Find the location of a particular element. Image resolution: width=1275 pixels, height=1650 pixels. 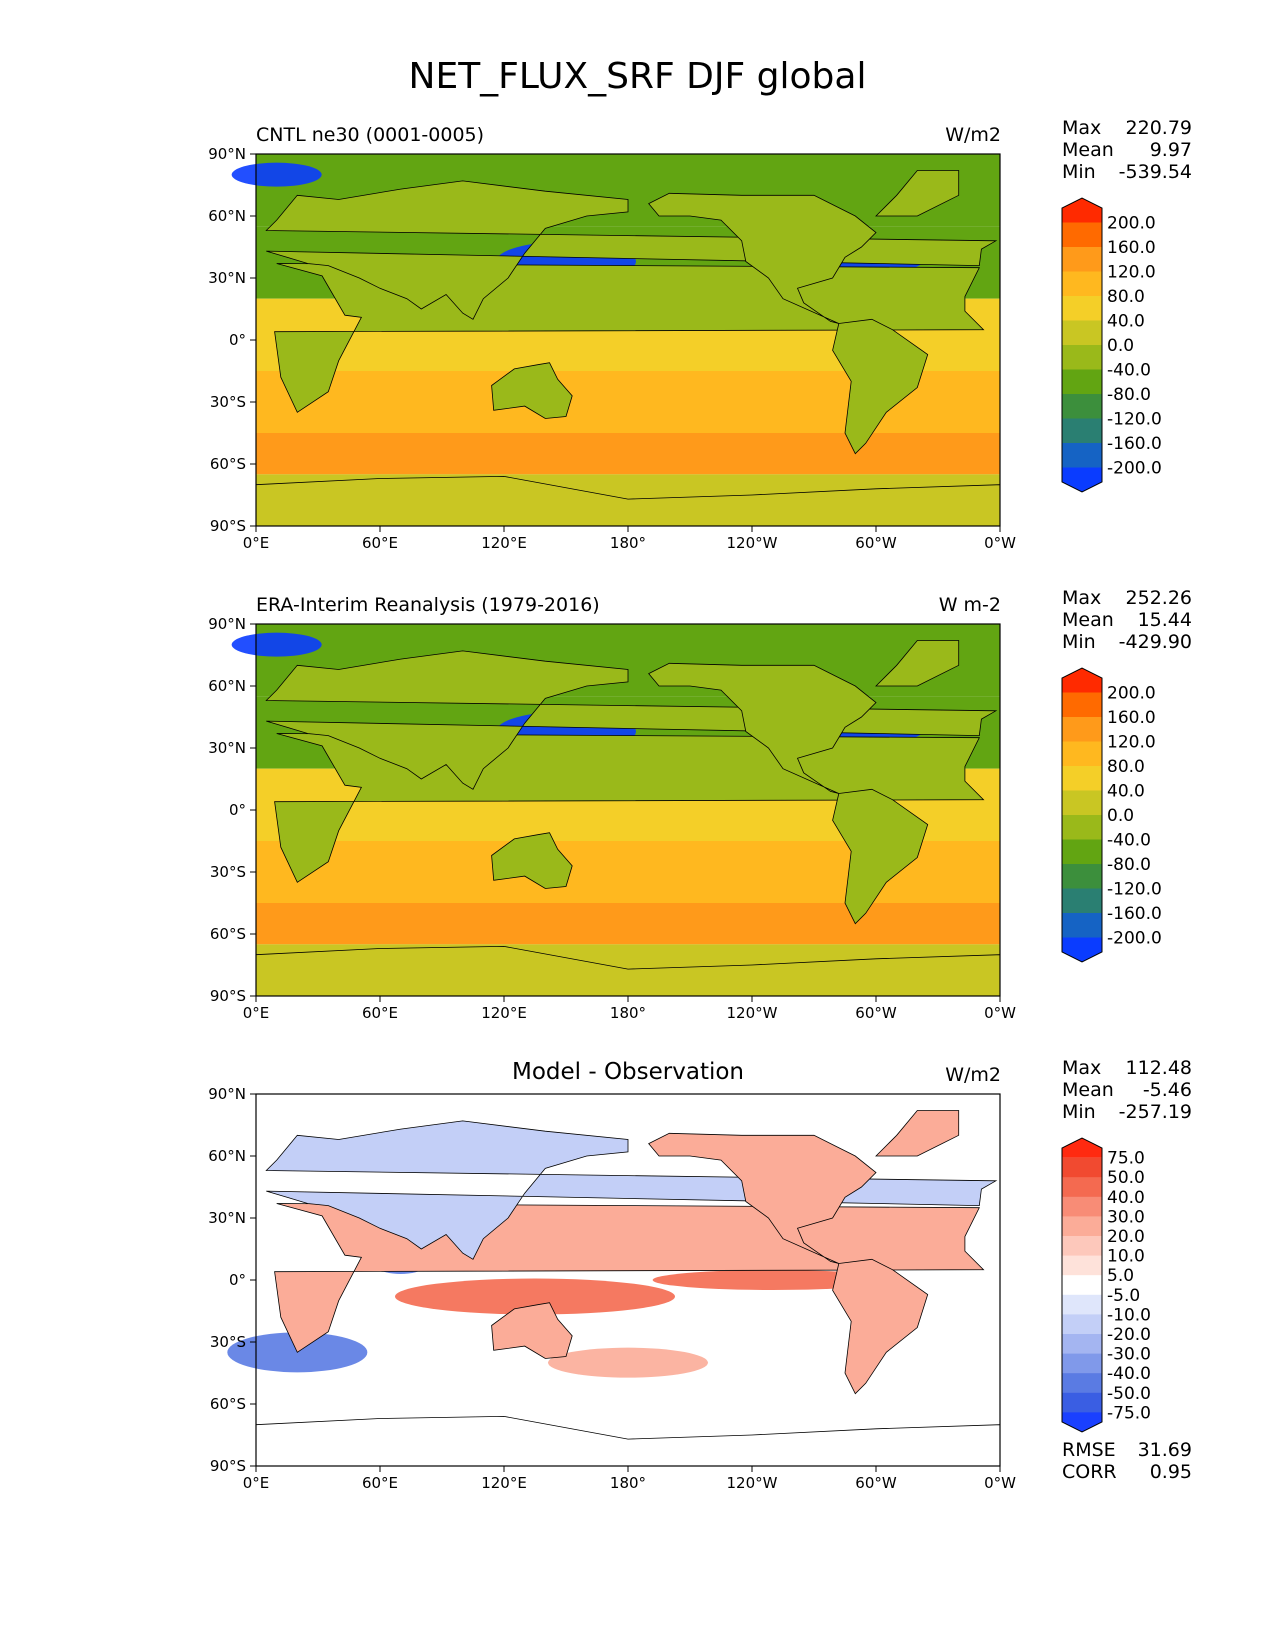

panel-3-title: Model - Observation is located at coordinates (628, 1072).